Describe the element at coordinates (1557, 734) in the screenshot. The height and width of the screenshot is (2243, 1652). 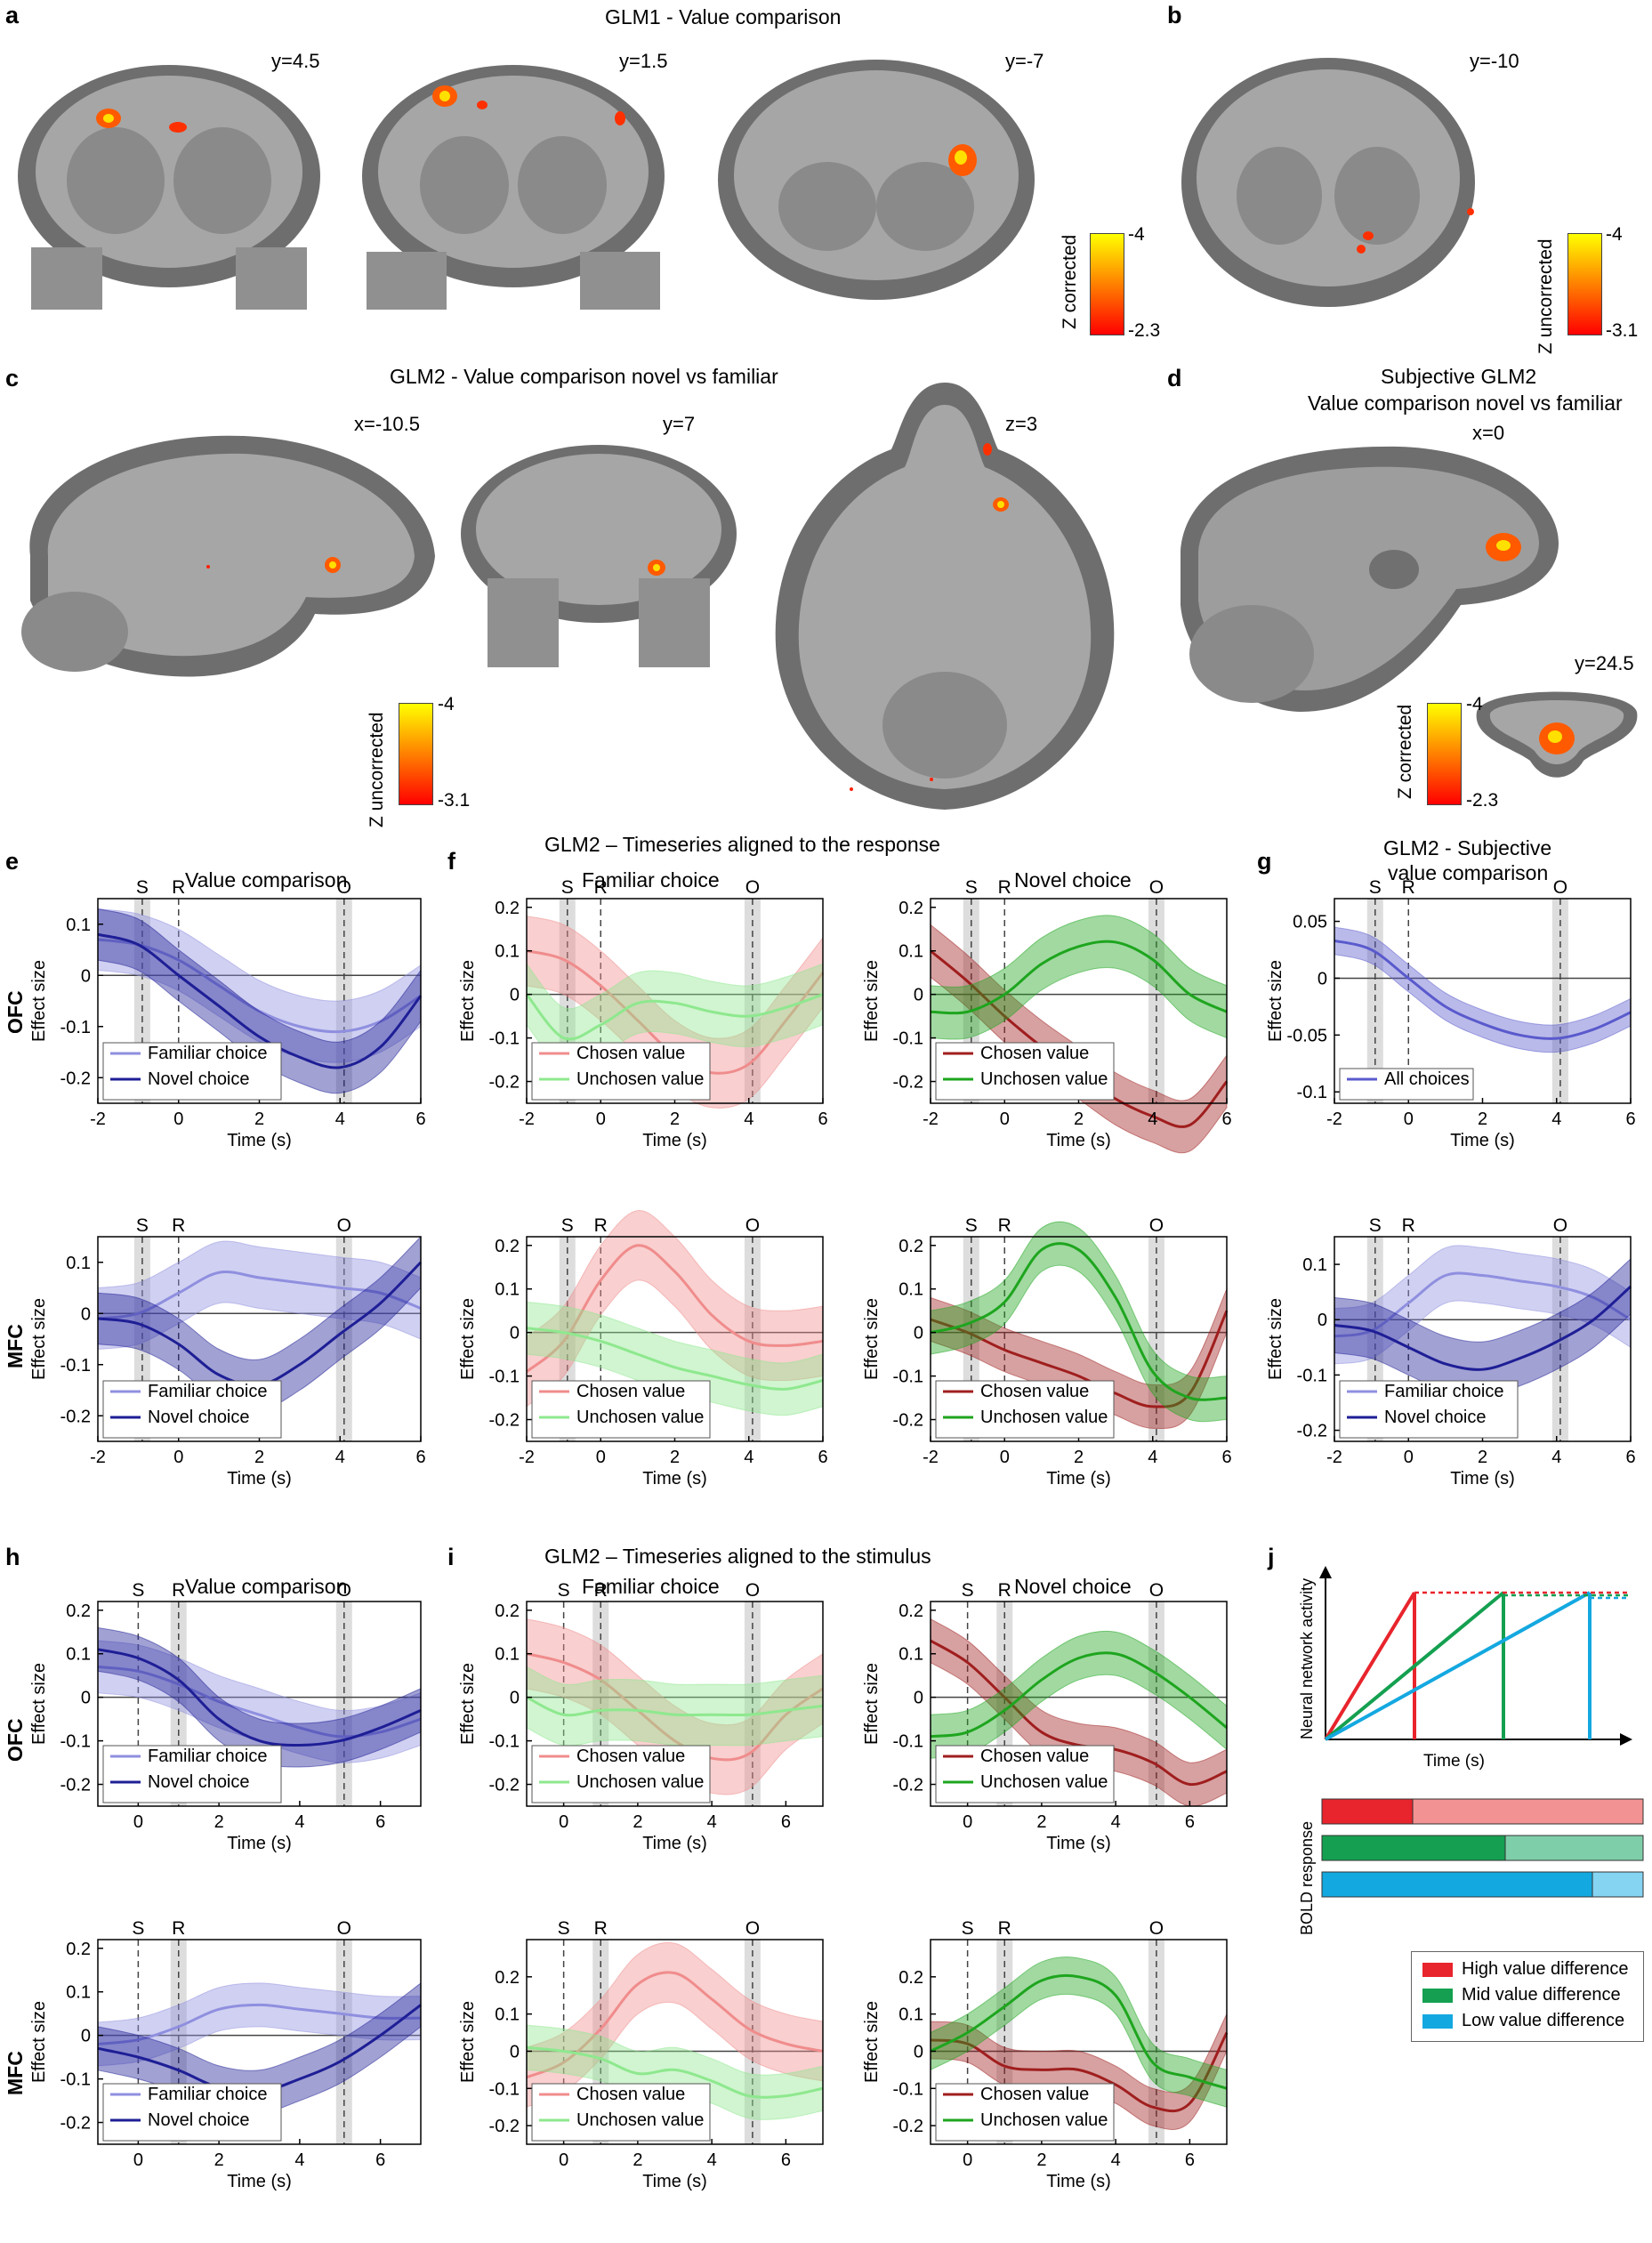
I see `brain-slice-d2` at that location.